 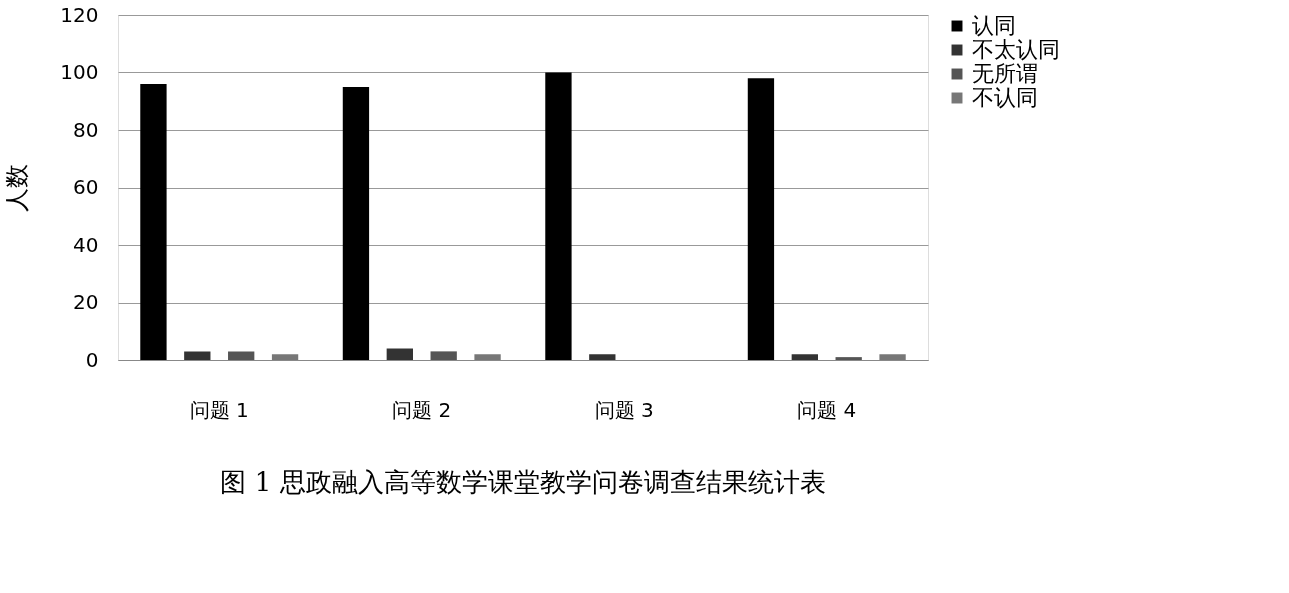 What do you see at coordinates (219, 409) in the screenshot?
I see `x-tick-label: 问题 1` at bounding box center [219, 409].